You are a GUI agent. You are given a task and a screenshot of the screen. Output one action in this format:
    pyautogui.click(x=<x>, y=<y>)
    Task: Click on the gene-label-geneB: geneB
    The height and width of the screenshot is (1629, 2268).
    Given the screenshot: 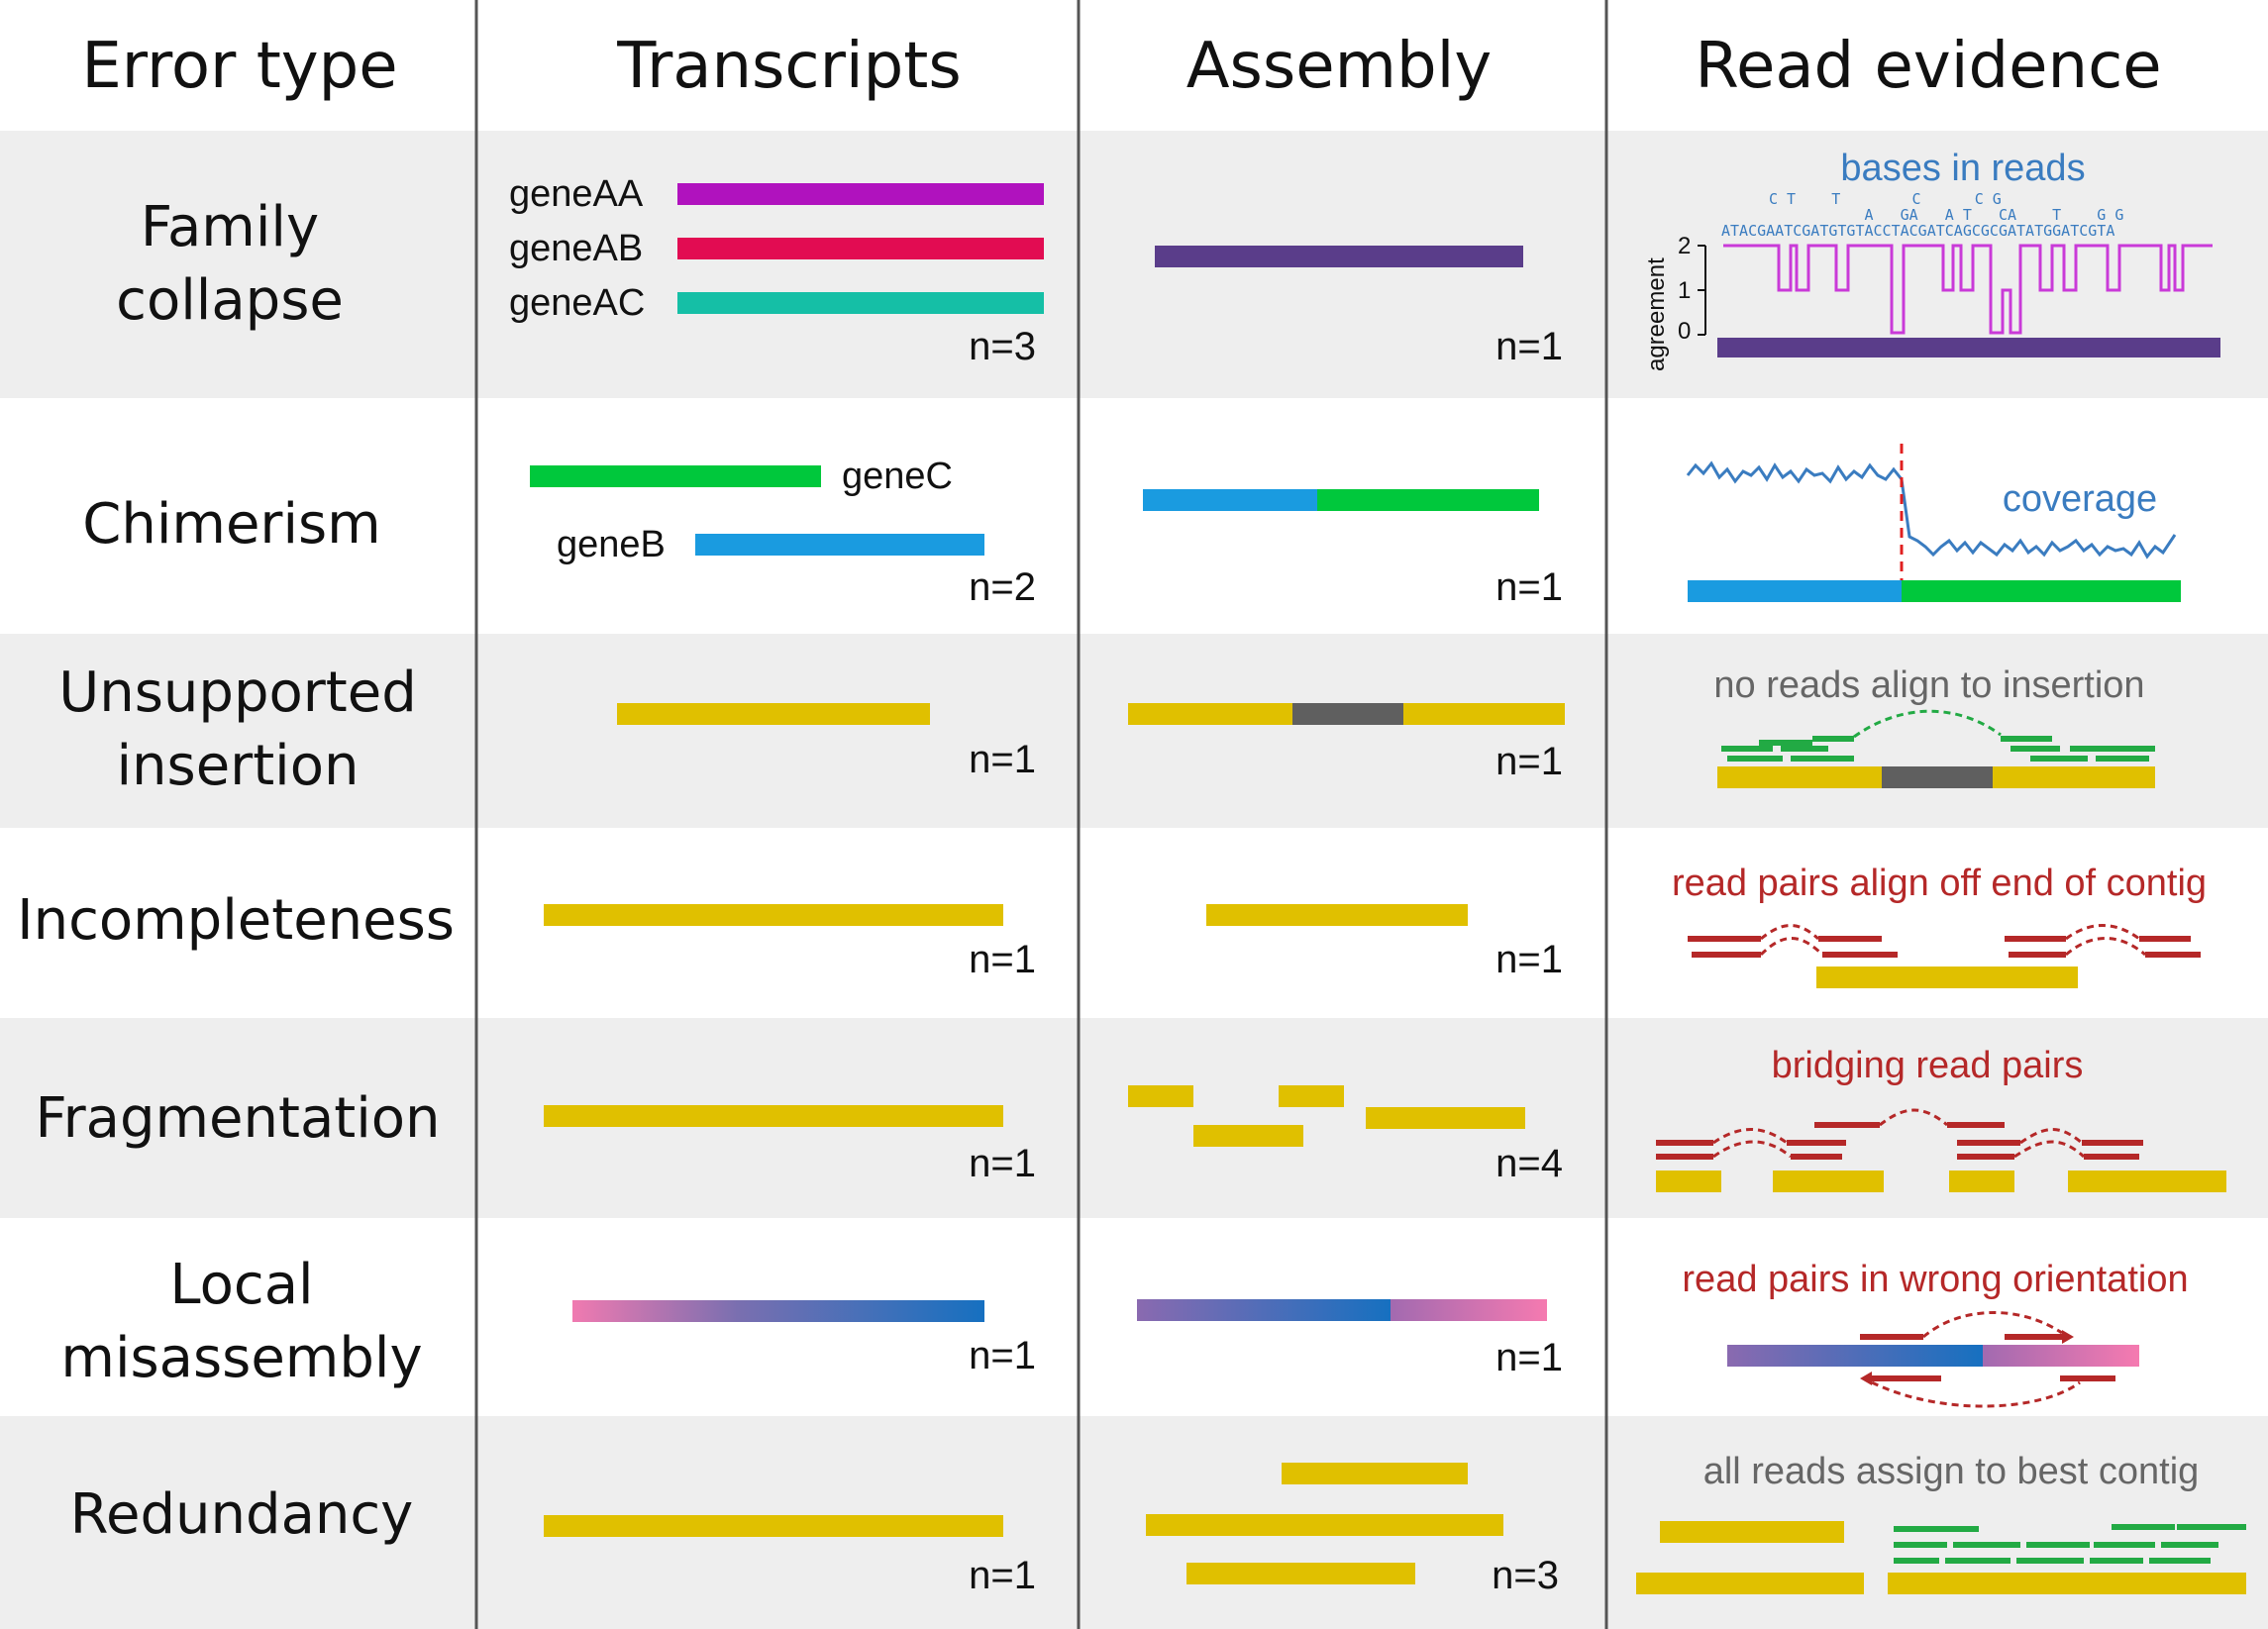 What is the action you would take?
    pyautogui.click(x=611, y=544)
    